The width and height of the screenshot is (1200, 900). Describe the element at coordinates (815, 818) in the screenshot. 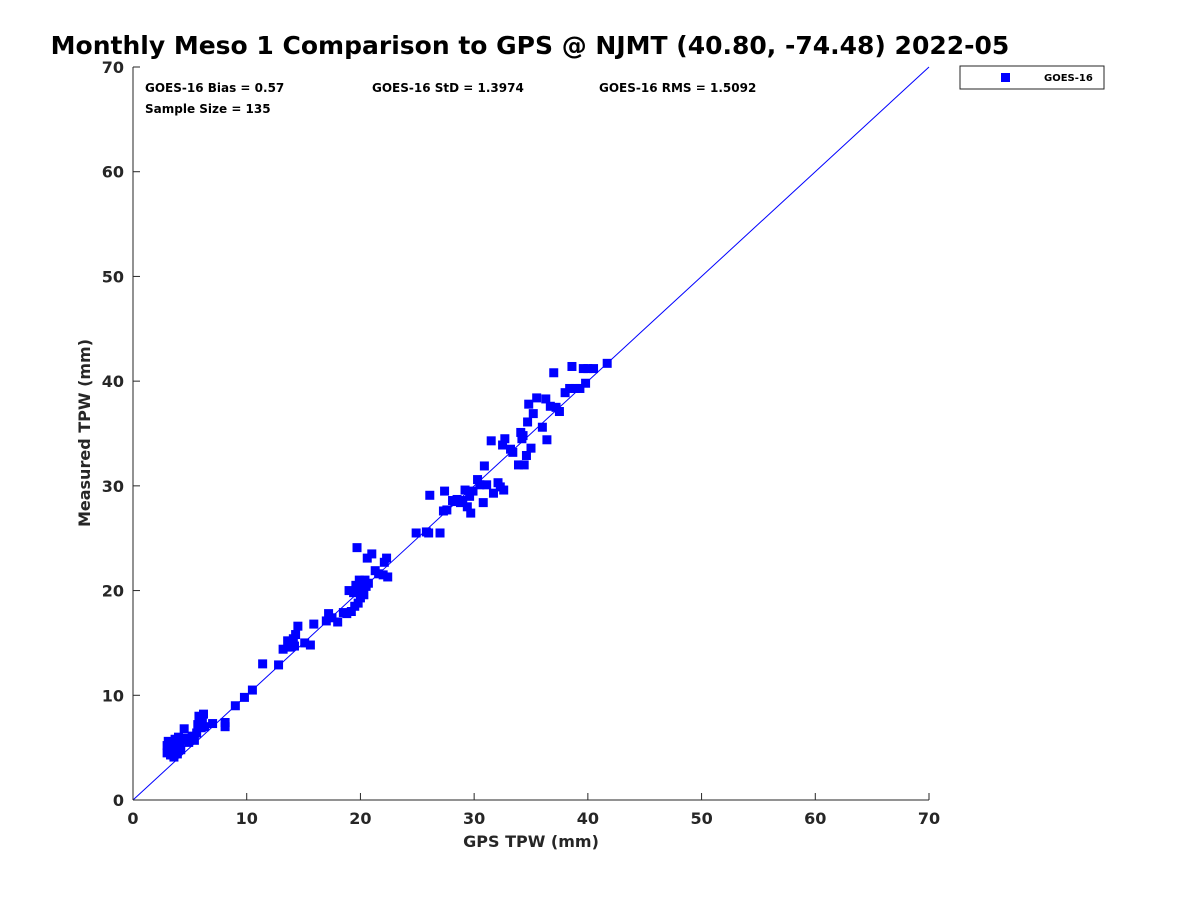

I see `x-tick-label: 60` at that location.